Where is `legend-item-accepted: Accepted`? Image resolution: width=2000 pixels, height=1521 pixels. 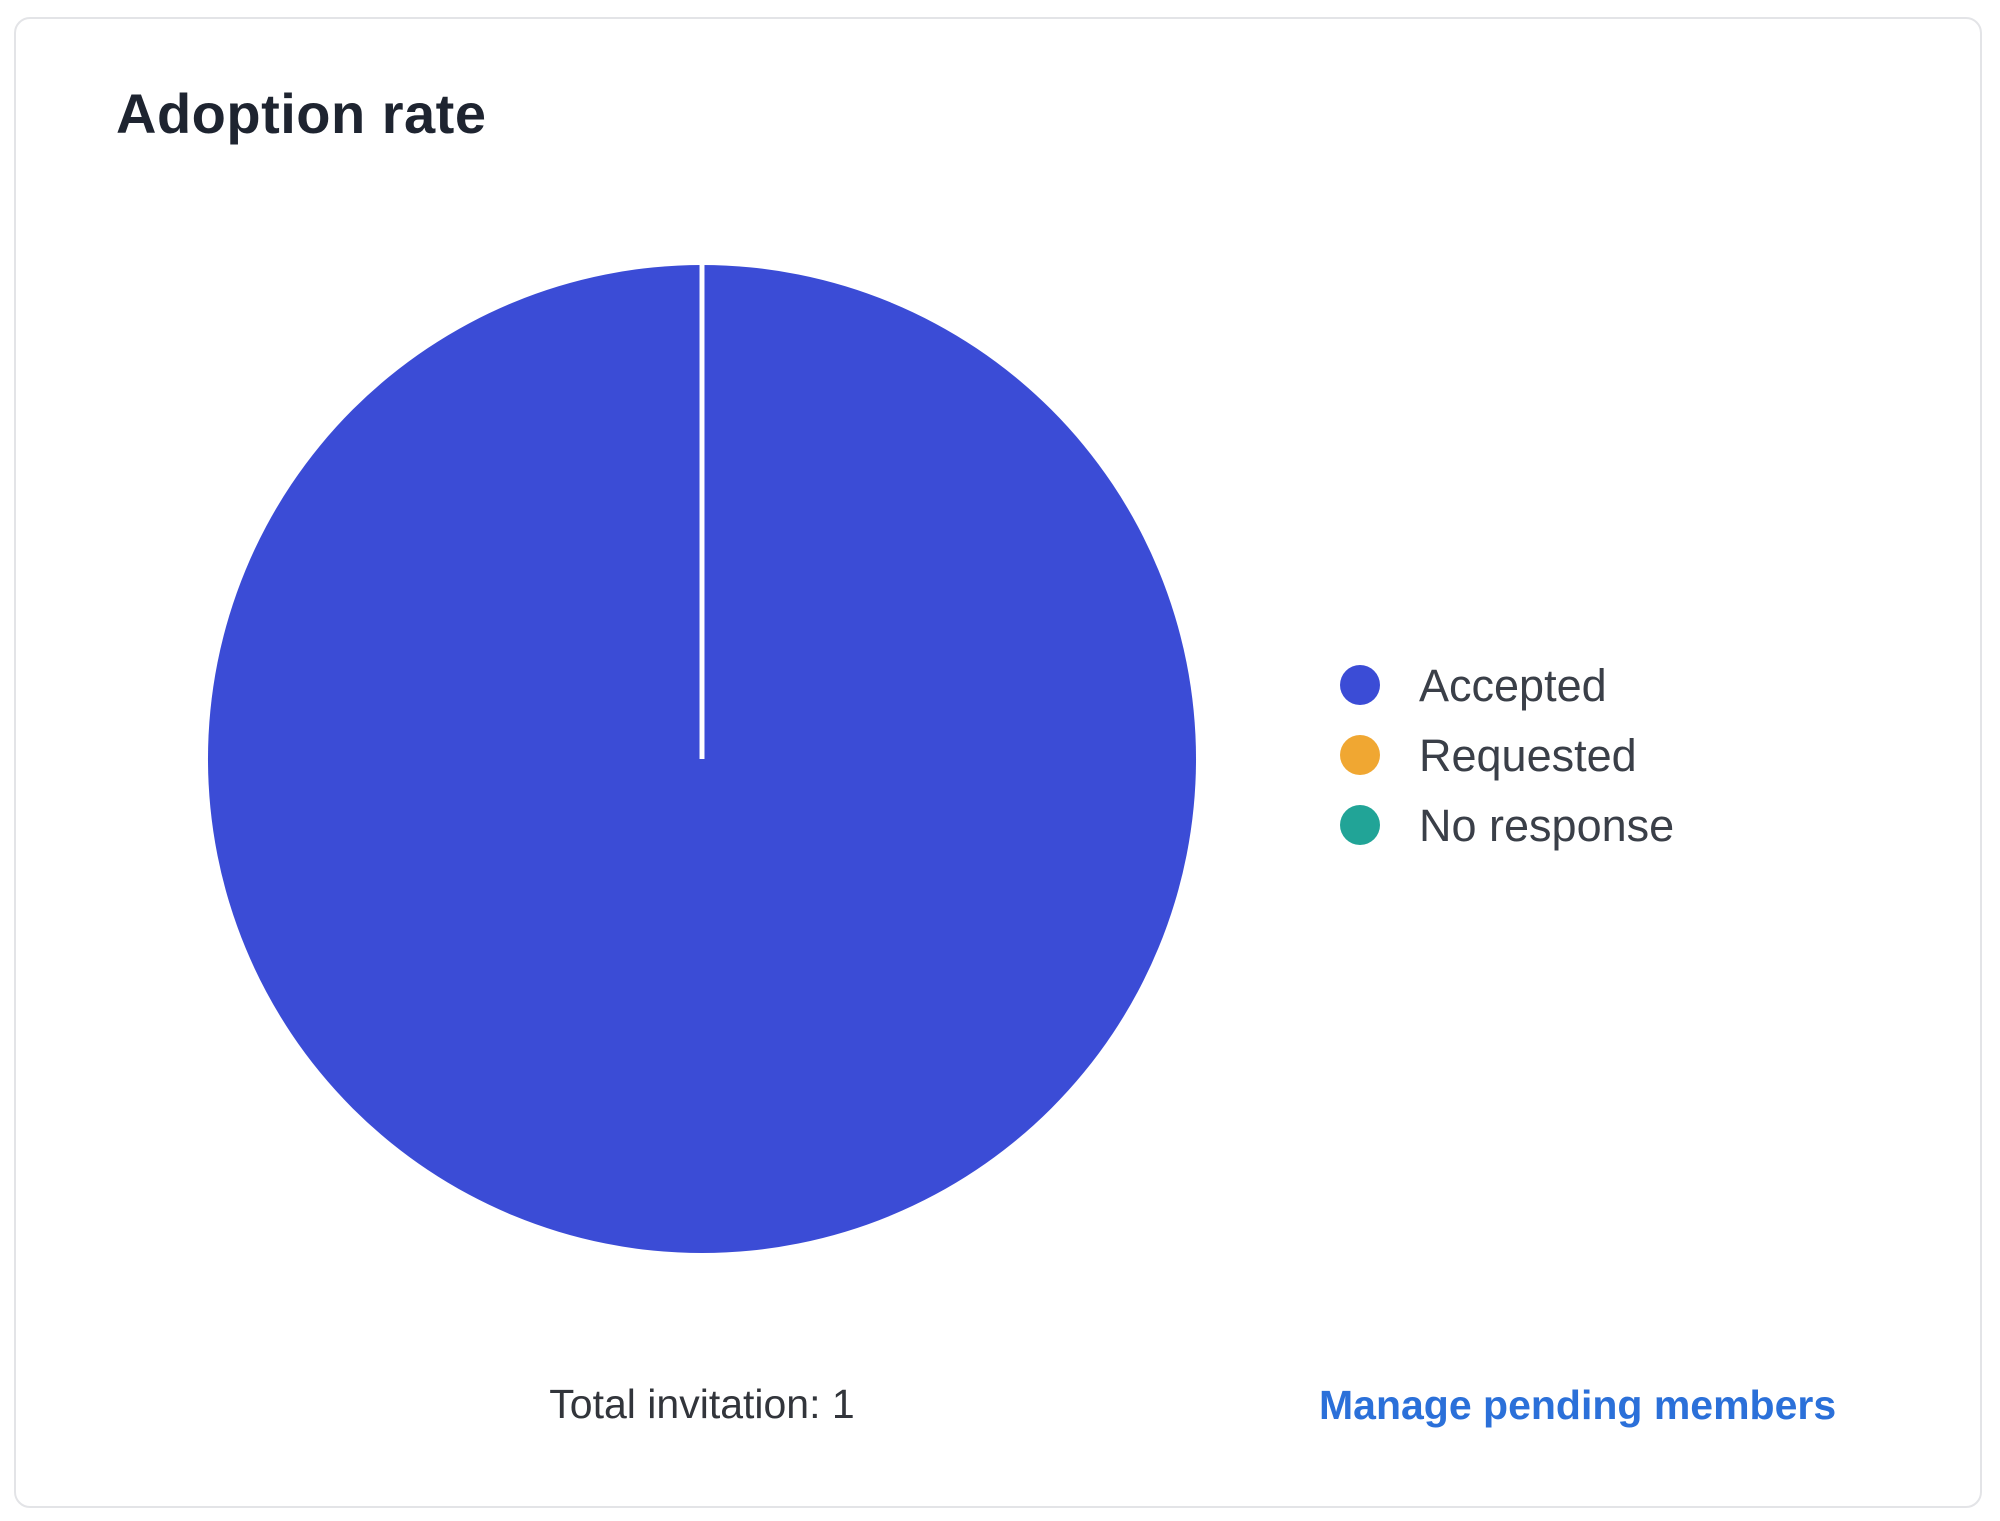 legend-item-accepted: Accepted is located at coordinates (1507, 685).